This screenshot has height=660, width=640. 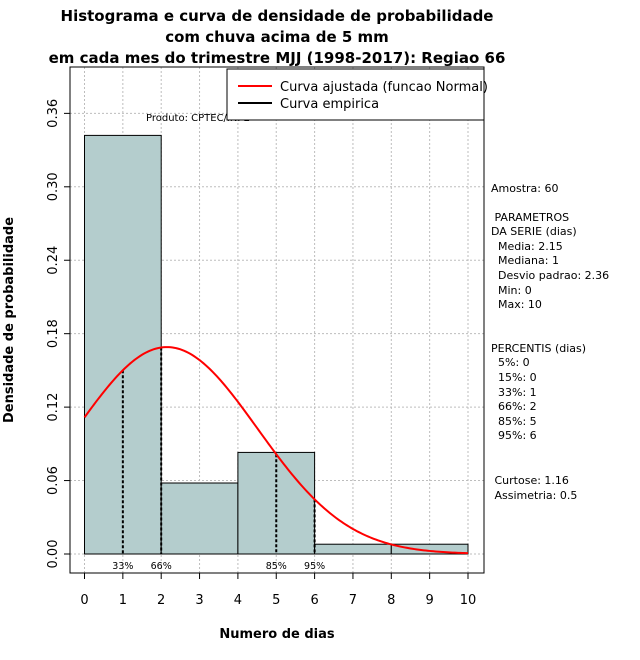 I want to click on producer-label: Produto: CPTEC/INPE, so click(x=198, y=118).